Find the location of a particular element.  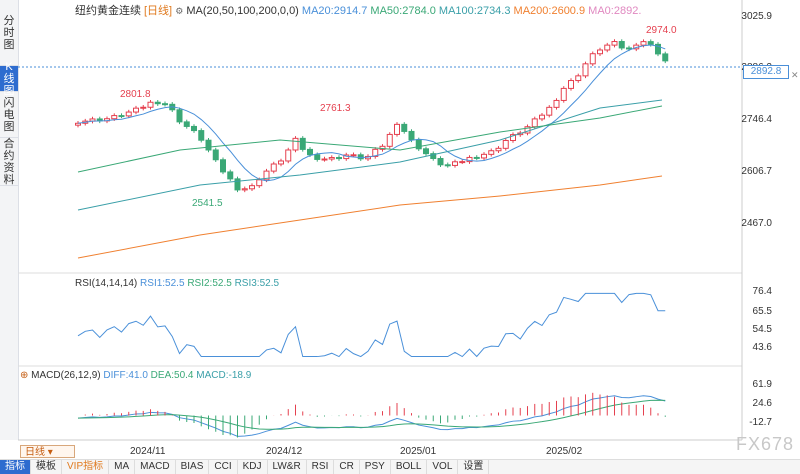

axis-label: -12.7 is located at coordinates (760, 422).